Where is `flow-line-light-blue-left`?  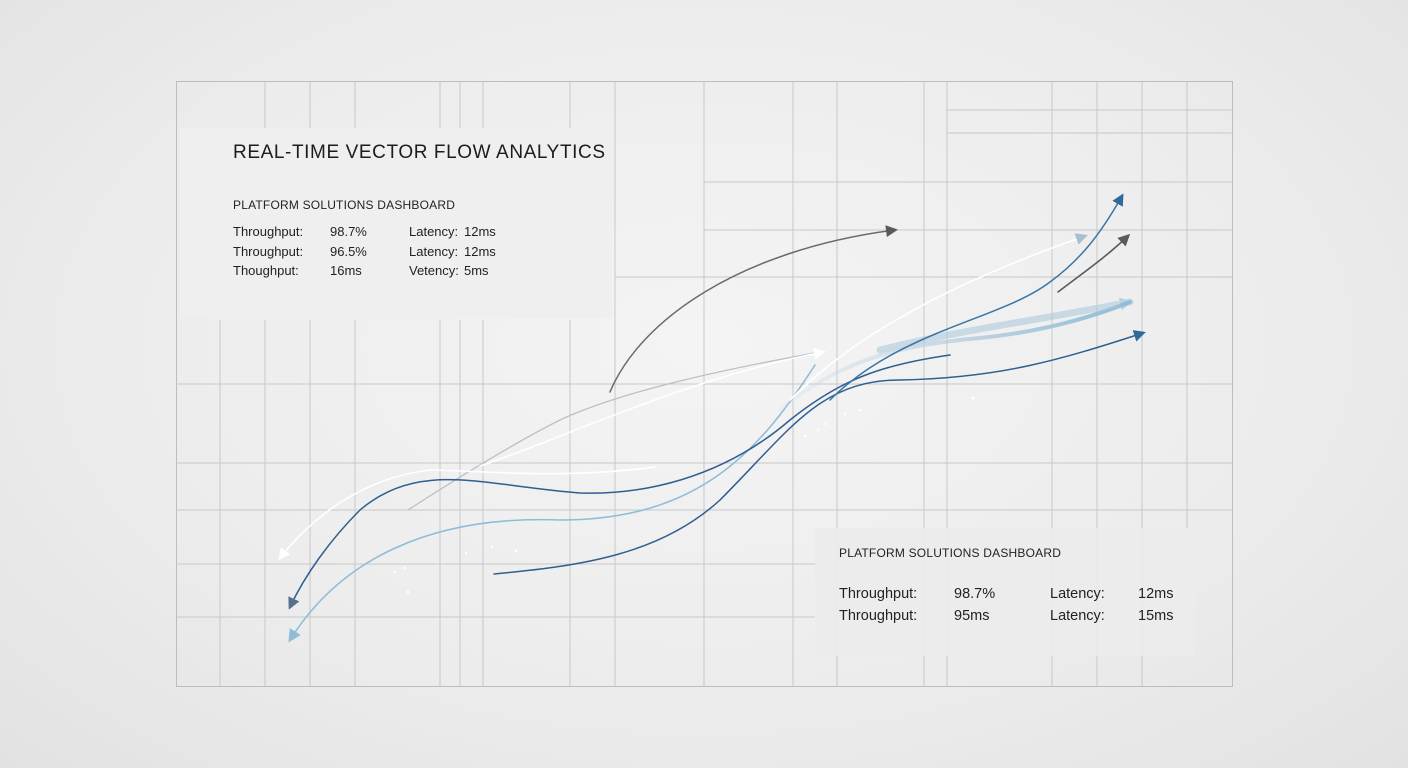 flow-line-light-blue-left is located at coordinates (552, 503).